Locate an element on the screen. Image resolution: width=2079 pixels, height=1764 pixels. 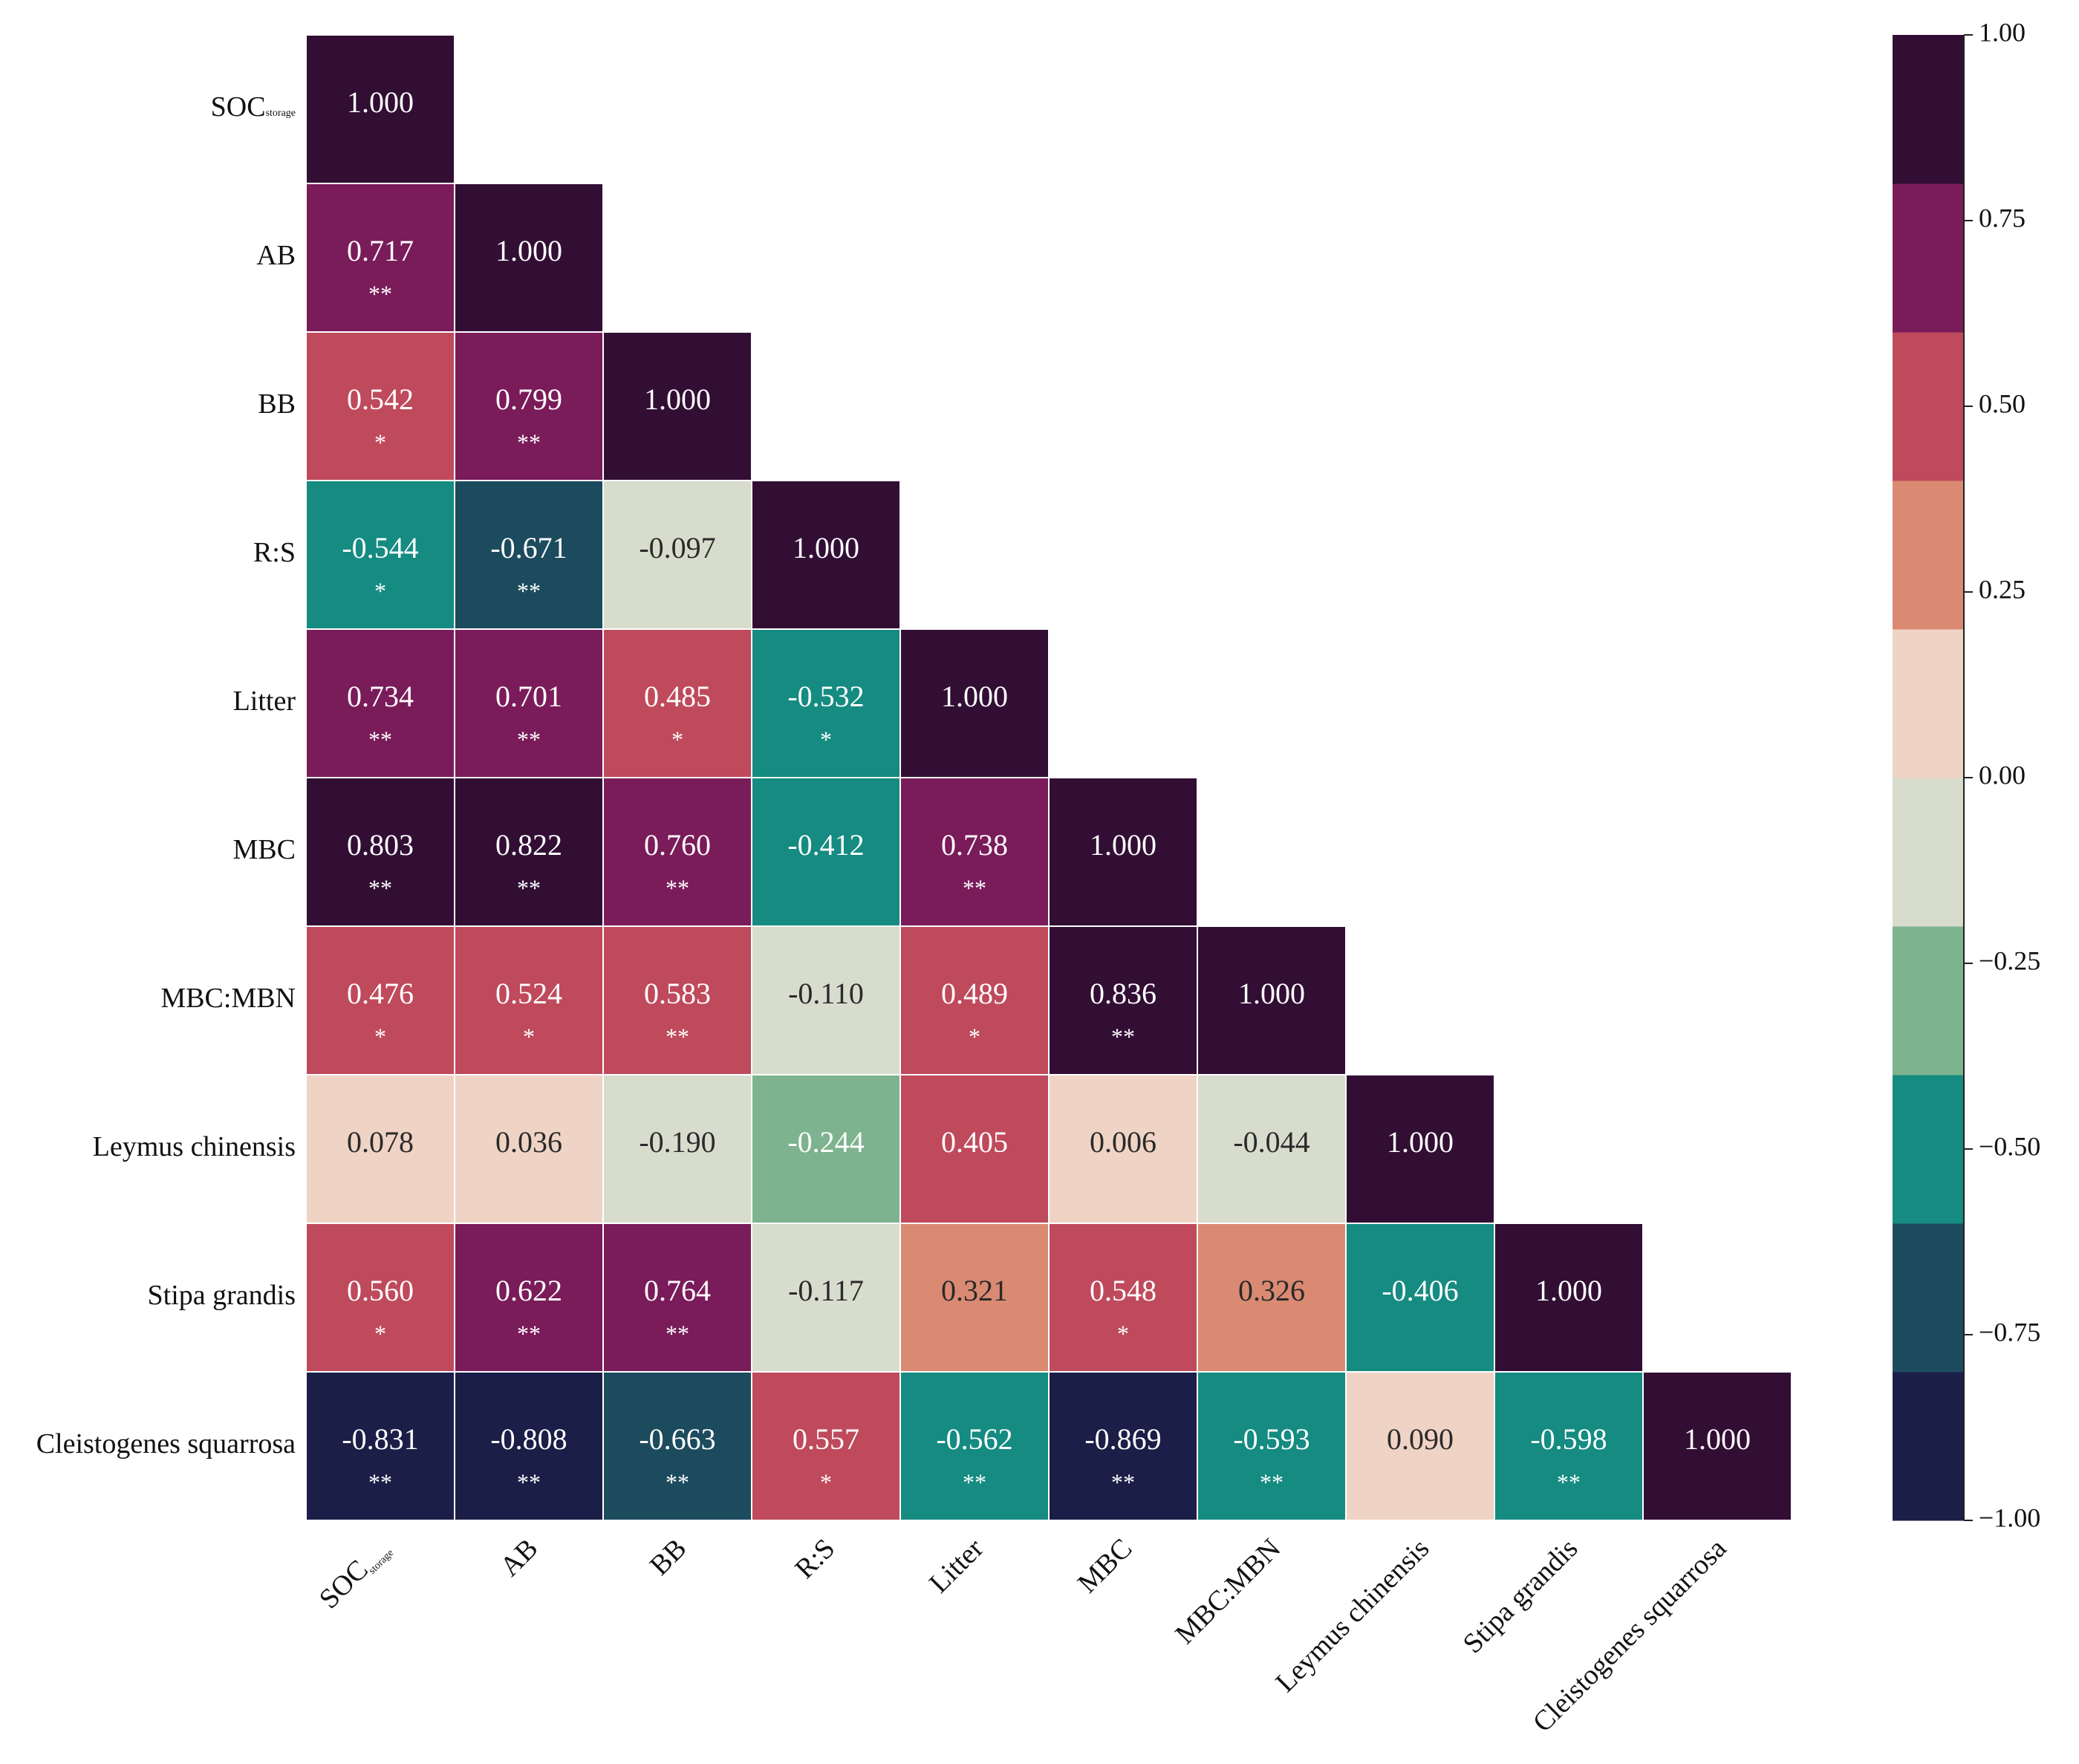
cell-value-label: -0.671 is located at coordinates (528, 547).